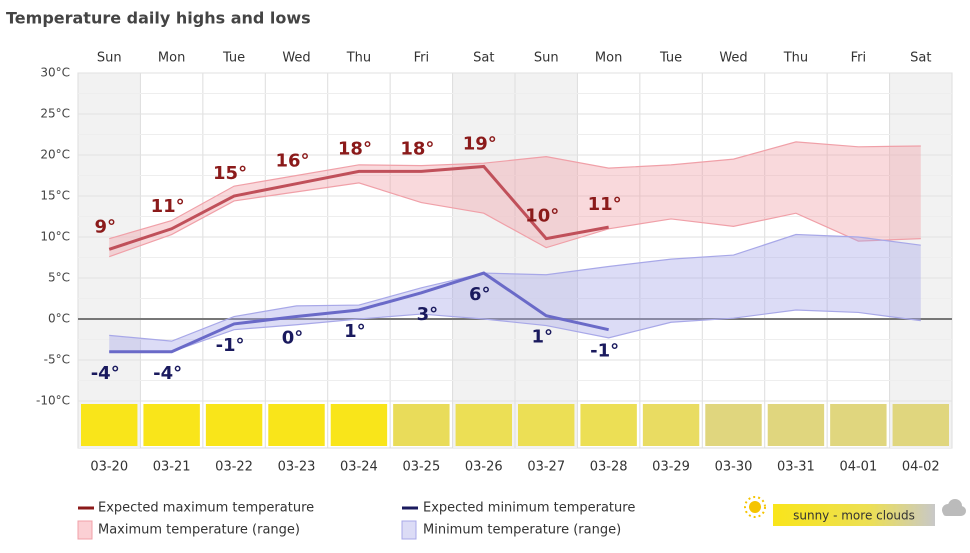  I want to click on weather-legend-label: sunny - more clouds, so click(854, 516).